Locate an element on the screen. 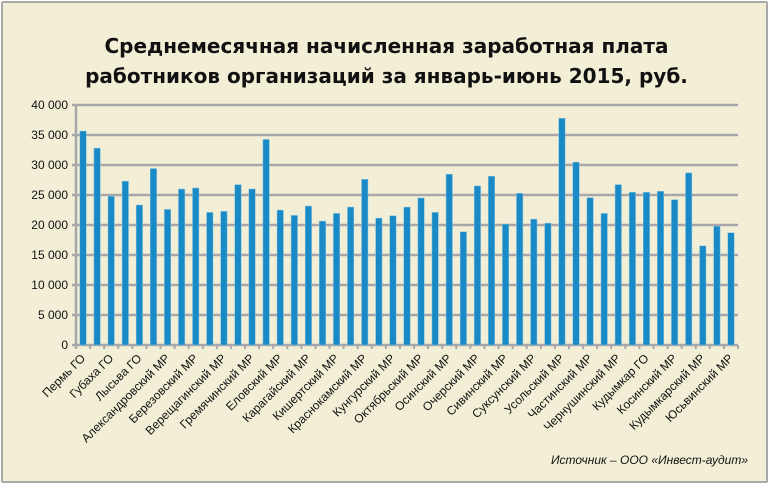 This screenshot has width=771, height=486. y-tick-label: 30 000 is located at coordinates (49, 165).